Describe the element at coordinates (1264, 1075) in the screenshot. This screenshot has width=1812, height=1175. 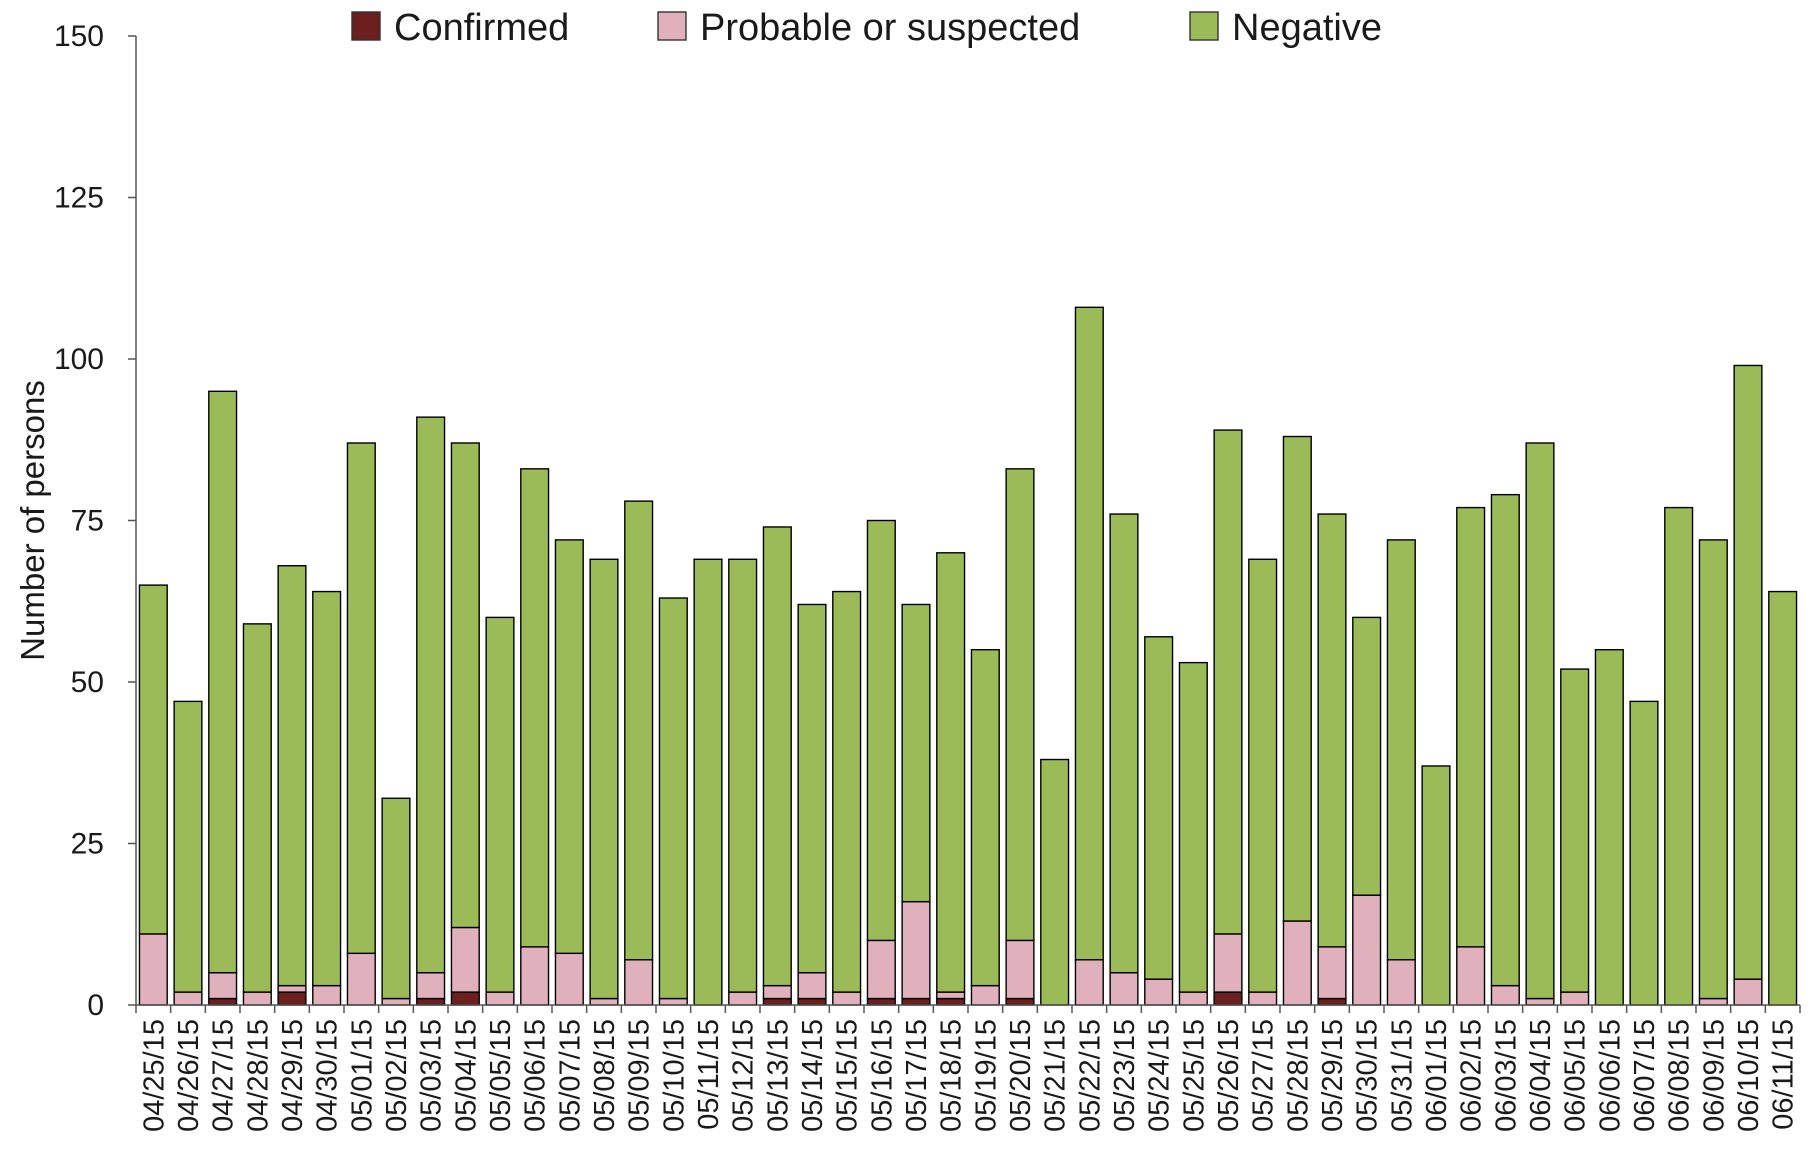
I see `x-tick-label: 05/27/15` at that location.